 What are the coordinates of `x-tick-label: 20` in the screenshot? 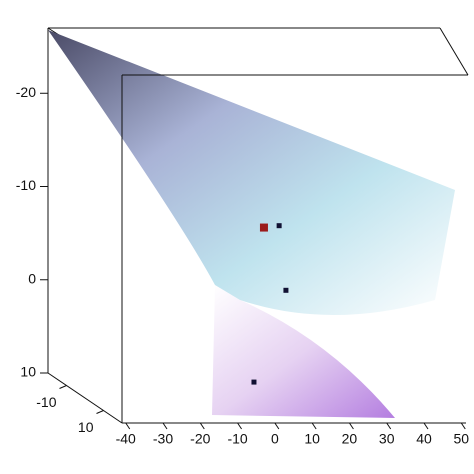 It's located at (350, 439).